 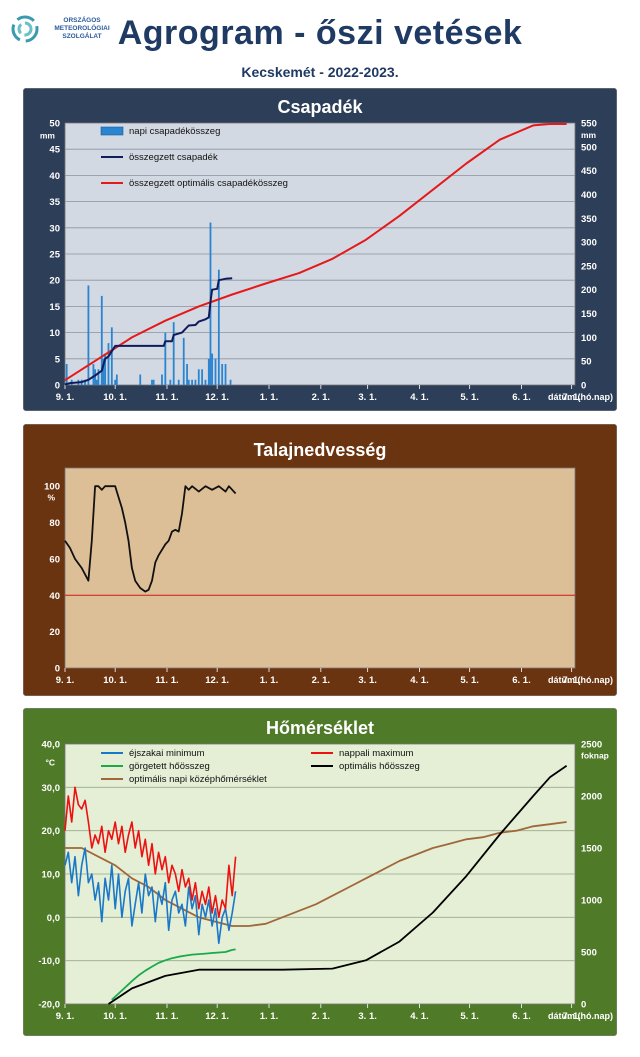 What do you see at coordinates (51, 831) in the screenshot?
I see `y-tick-label: 20,0` at bounding box center [51, 831].